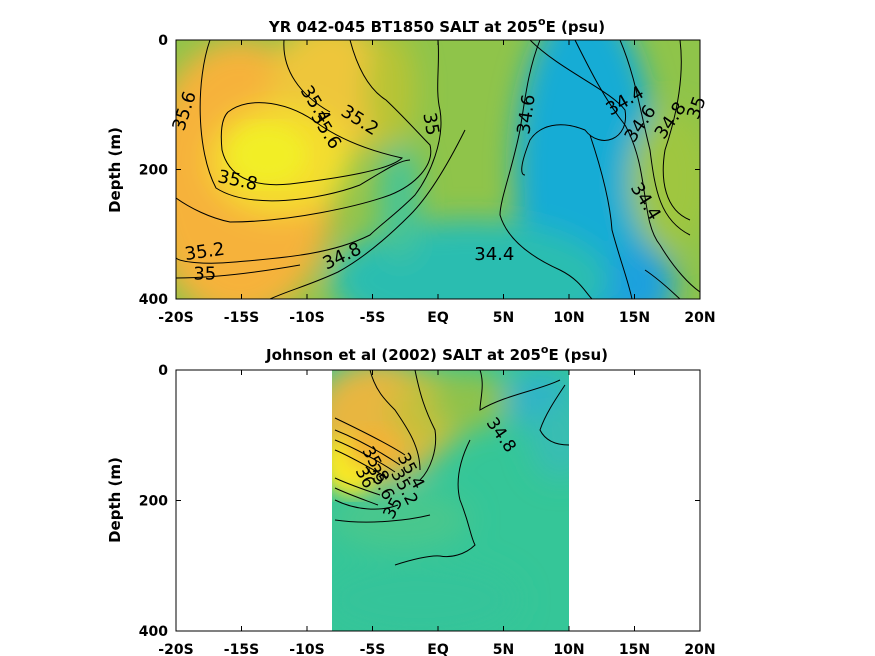 The height and width of the screenshot is (656, 875). Describe the element at coordinates (115, 500) in the screenshot. I see `panel-2-ylabel: Depth (m)` at that location.